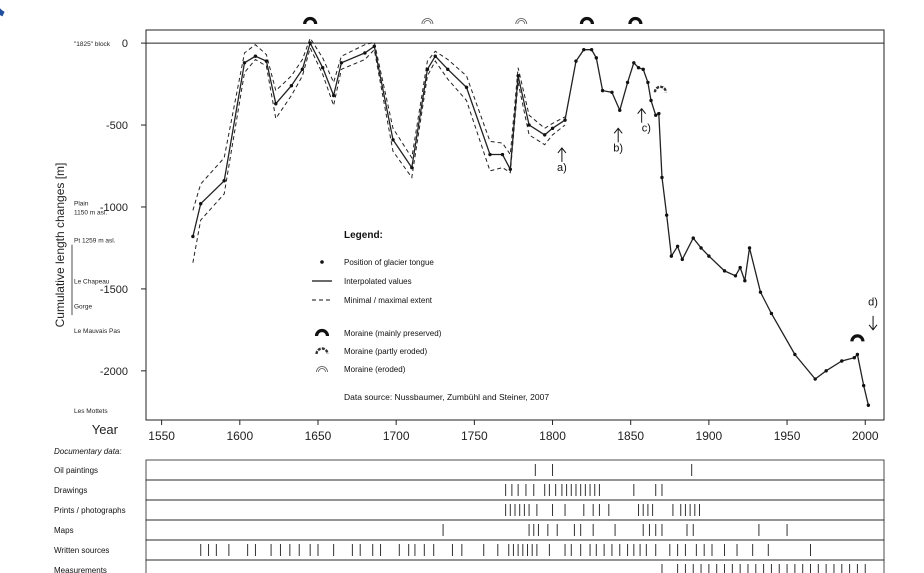 This screenshot has width=924, height=573. I want to click on x-tick-label: 1700, so click(396, 436).